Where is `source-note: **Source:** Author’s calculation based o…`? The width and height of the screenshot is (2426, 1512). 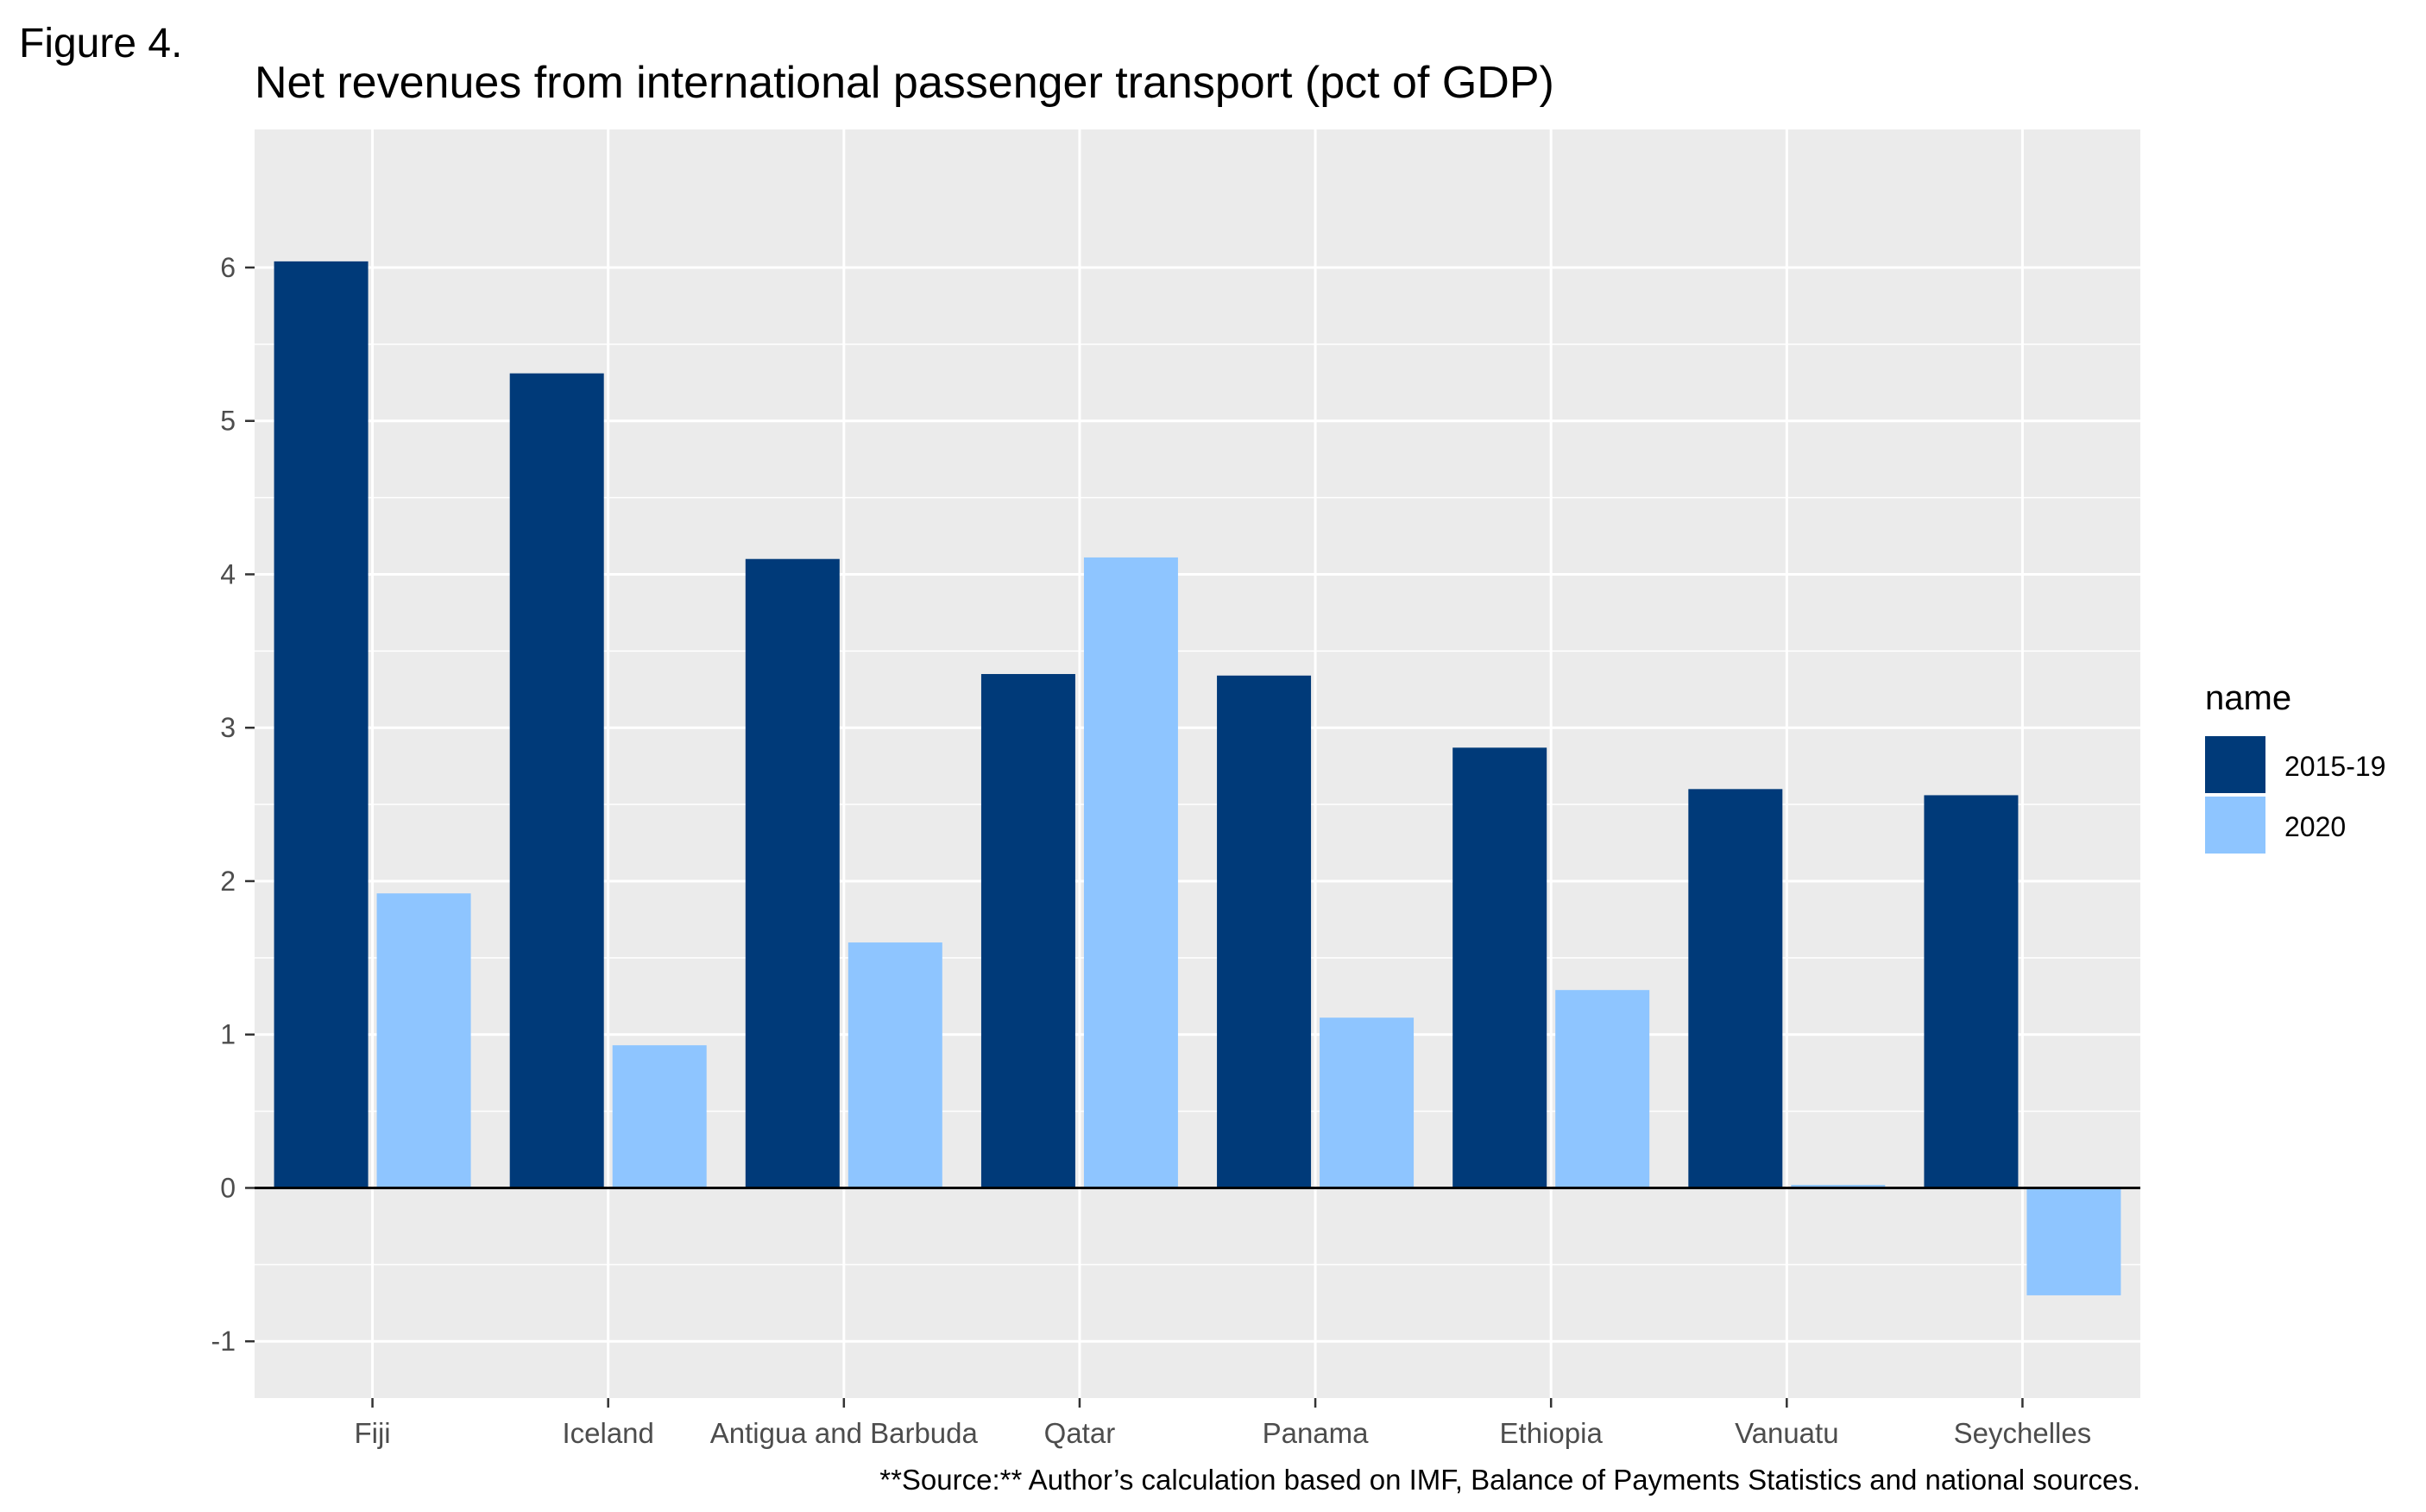
source-note: **Source:** Author’s calculation based o… is located at coordinates (1509, 1480).